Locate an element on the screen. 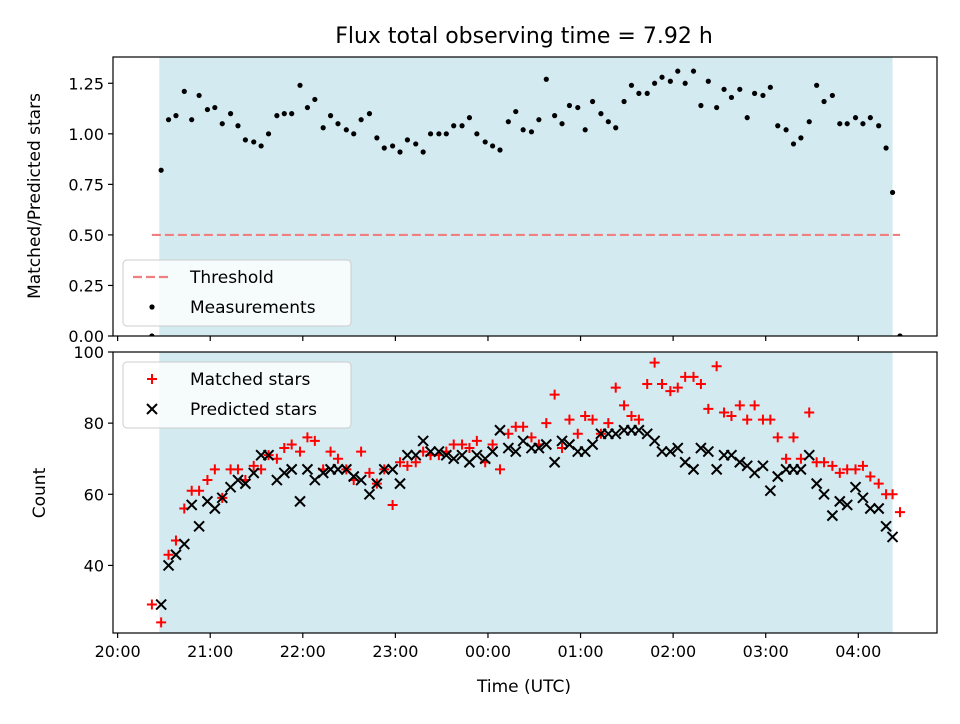  top-legend: Threshold Measurements is located at coordinates (237, 293).